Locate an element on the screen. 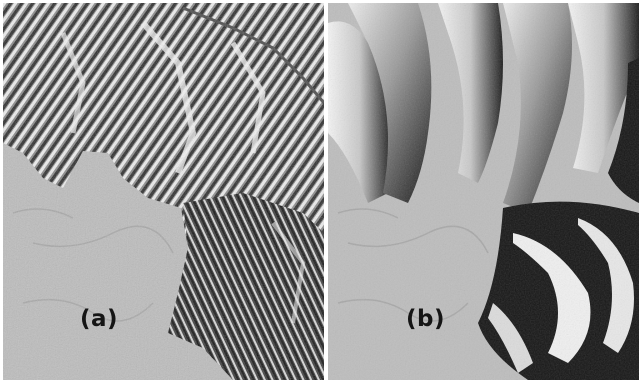 The width and height of the screenshot is (641, 381). panel-b-label: (b) is located at coordinates (425, 319).